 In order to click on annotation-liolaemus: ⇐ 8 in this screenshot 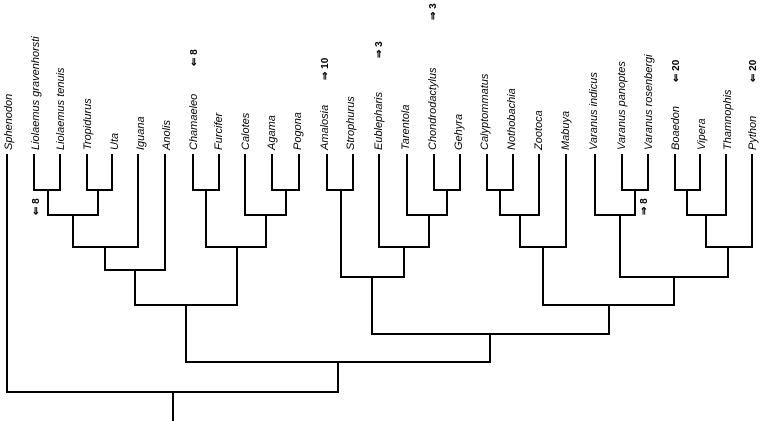, I will do `click(36, 206)`.